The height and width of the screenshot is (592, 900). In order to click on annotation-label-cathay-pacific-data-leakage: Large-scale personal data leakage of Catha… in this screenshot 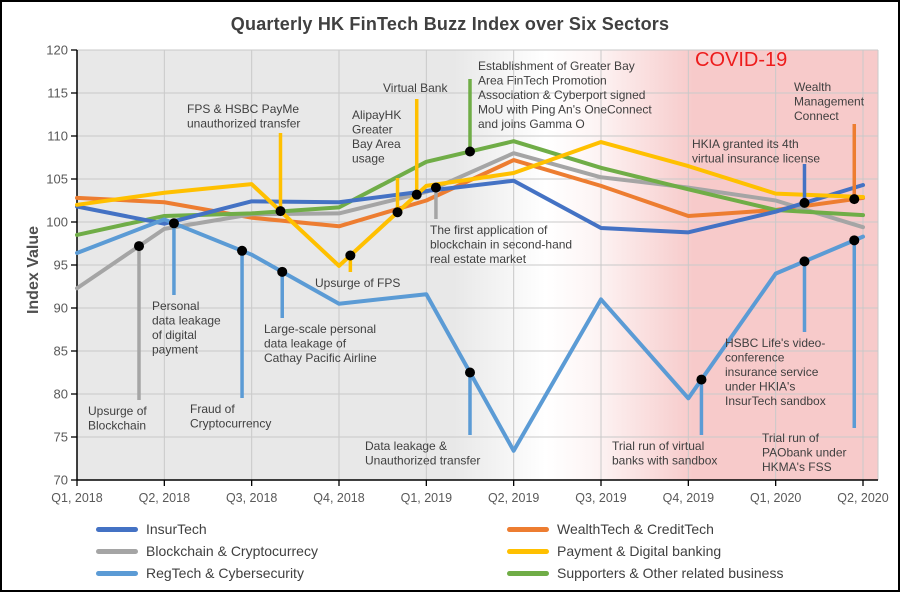, I will do `click(320, 343)`.